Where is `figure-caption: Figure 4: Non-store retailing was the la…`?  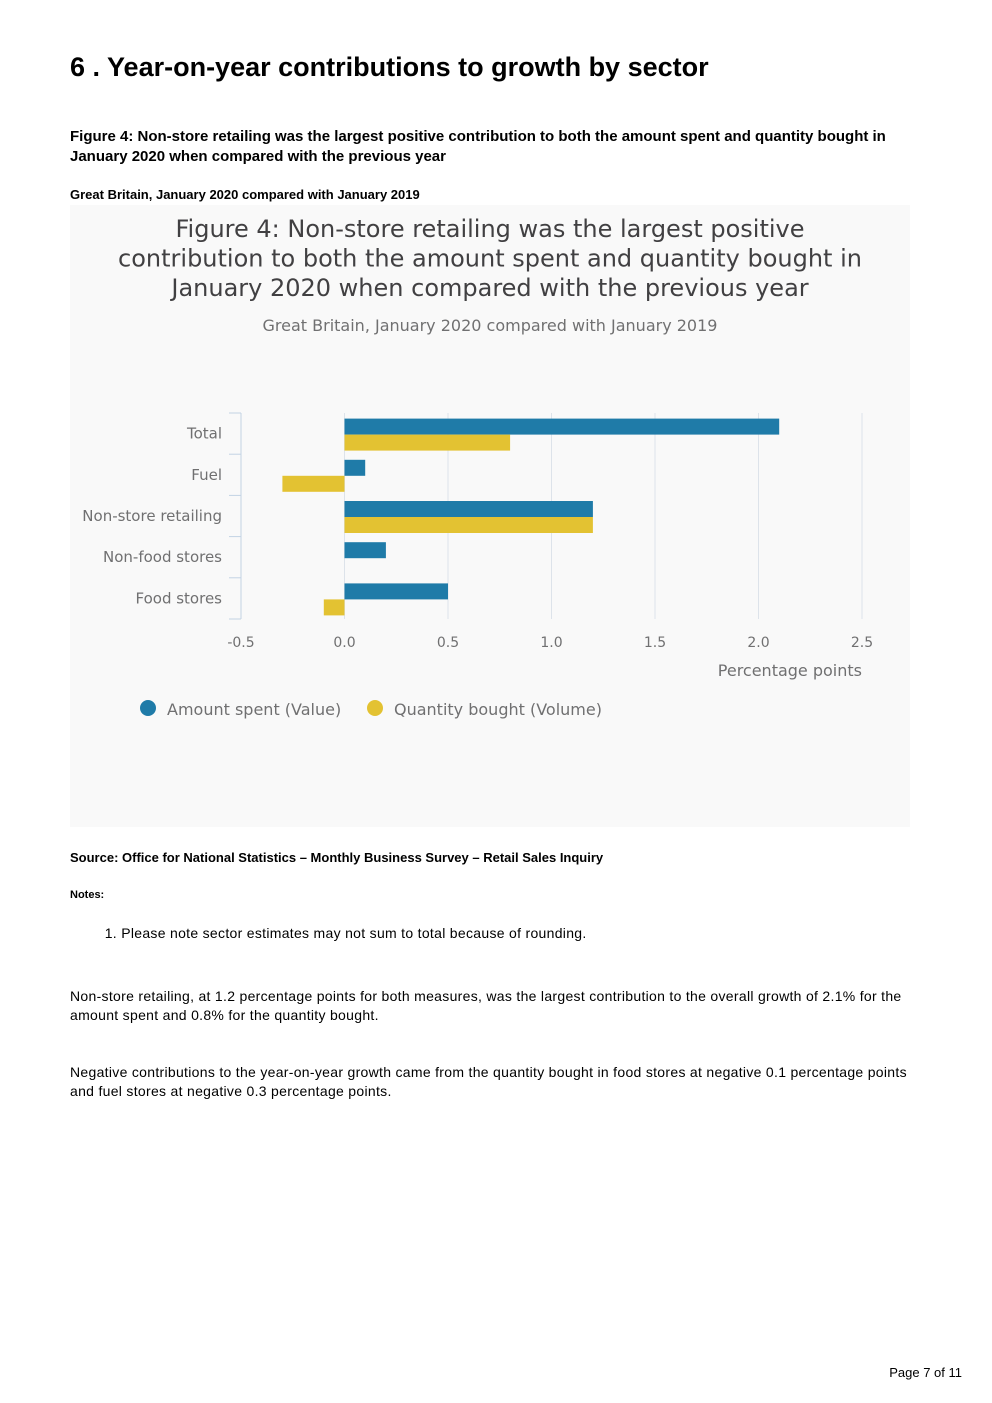 figure-caption: Figure 4: Non-store retailing was the la… is located at coordinates (478, 146).